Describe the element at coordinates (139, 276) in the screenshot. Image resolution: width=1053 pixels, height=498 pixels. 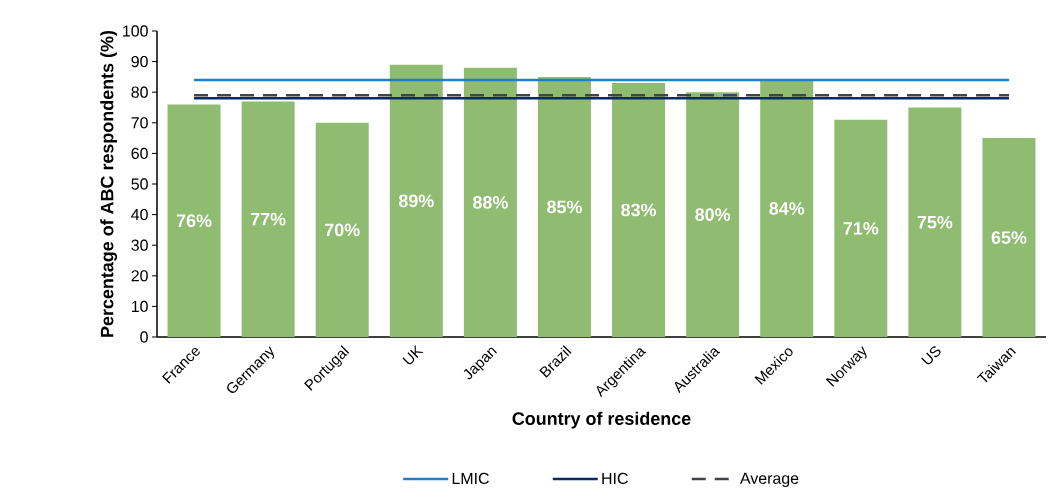
I see `y-tick-label: 20` at that location.